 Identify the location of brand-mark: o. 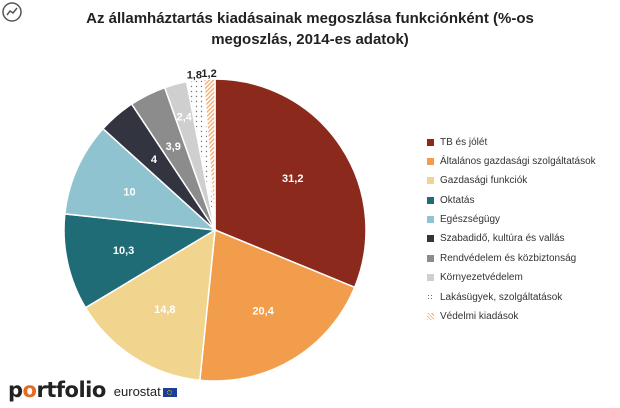
(29, 390).